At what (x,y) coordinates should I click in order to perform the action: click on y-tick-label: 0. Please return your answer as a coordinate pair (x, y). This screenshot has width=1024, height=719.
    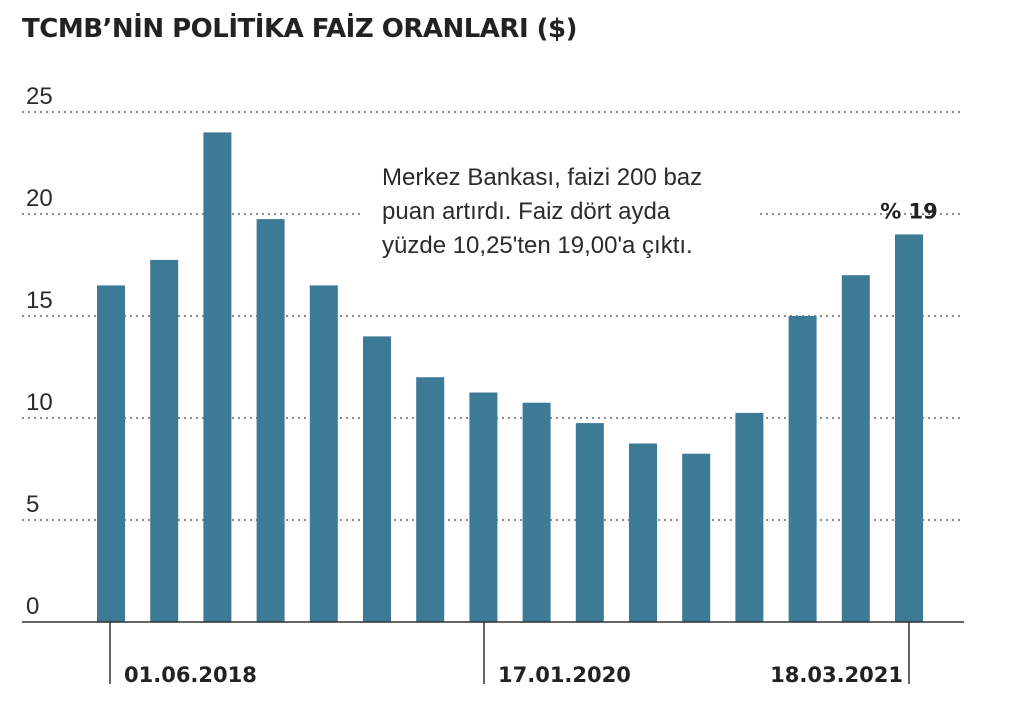
    Looking at the image, I should click on (32, 606).